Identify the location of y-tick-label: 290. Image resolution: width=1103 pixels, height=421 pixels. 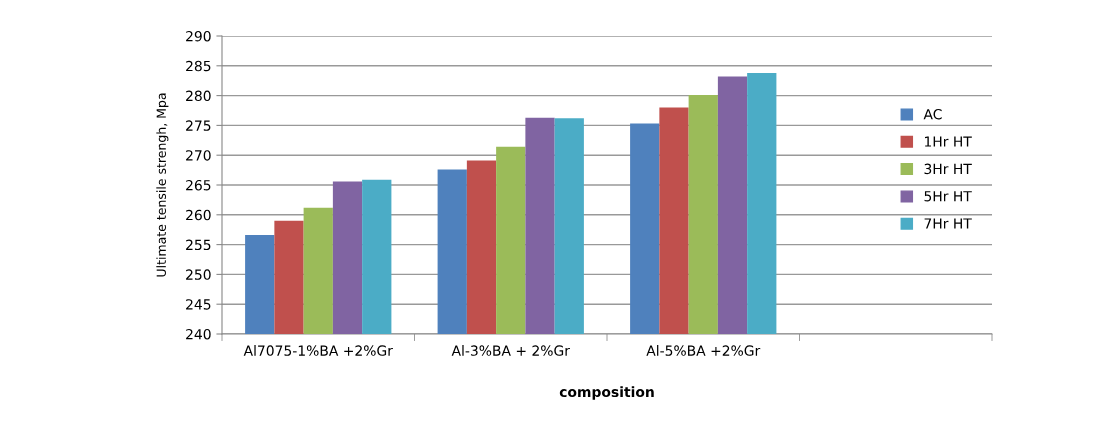
(198, 36).